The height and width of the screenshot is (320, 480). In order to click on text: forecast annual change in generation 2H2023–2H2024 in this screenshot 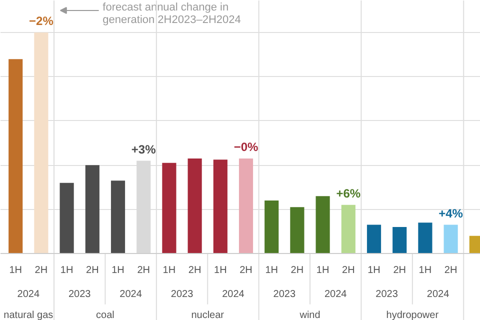, I will do `click(171, 13)`.